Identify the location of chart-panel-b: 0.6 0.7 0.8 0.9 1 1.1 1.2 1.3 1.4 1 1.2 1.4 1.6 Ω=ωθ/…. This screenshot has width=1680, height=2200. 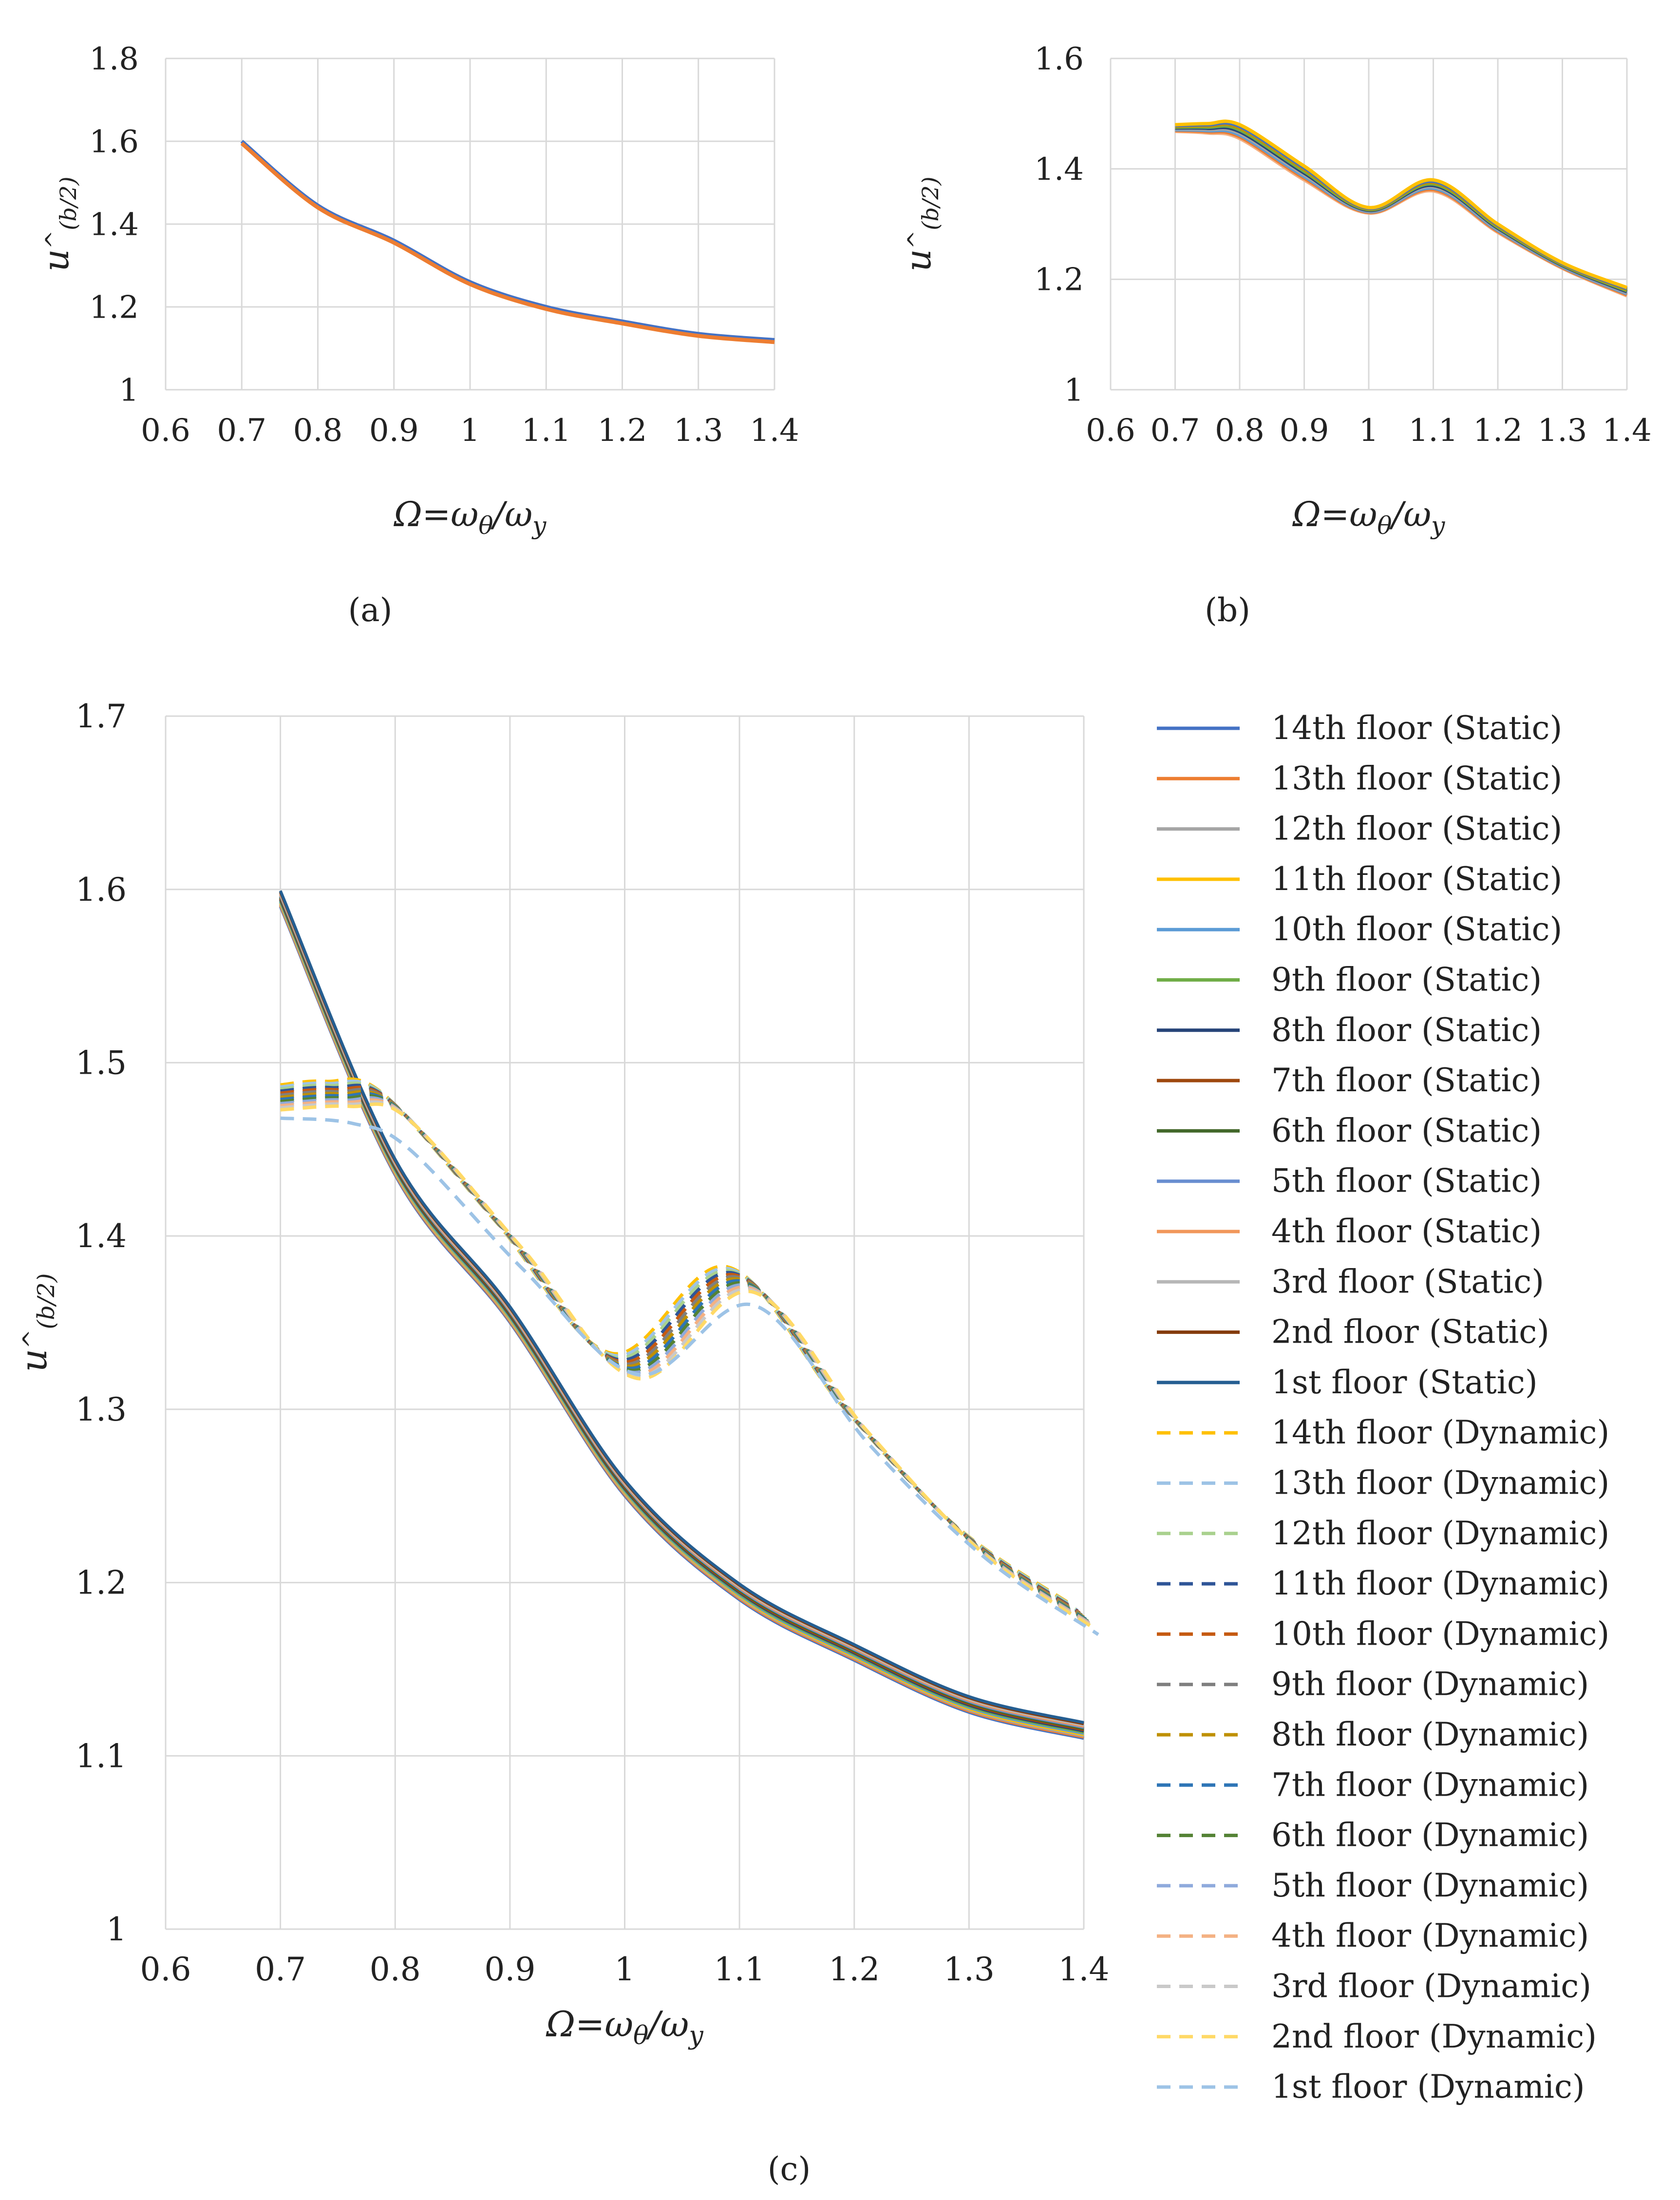
(1275, 291).